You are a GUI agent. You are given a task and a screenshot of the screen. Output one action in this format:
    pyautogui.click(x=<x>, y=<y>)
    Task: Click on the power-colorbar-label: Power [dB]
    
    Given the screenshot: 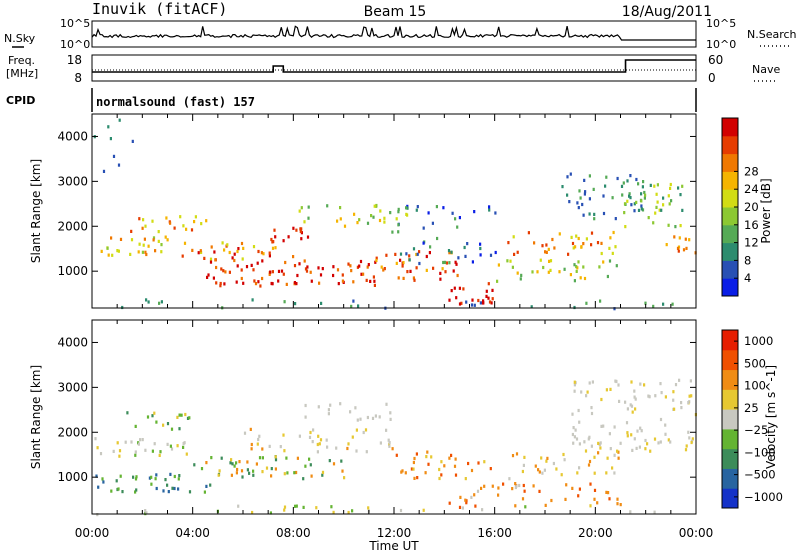 What is the action you would take?
    pyautogui.click(x=766, y=210)
    